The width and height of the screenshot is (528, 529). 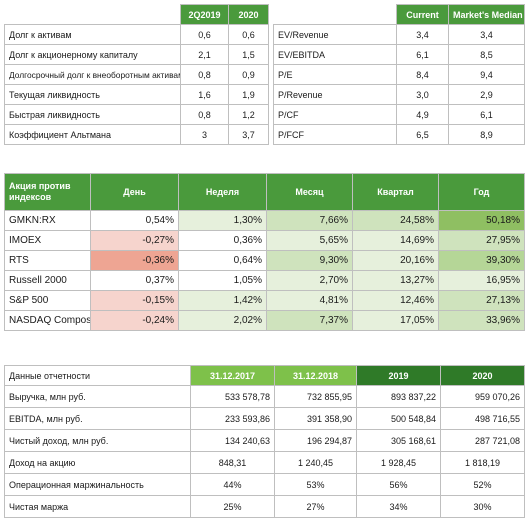 What do you see at coordinates (47, 300) in the screenshot?
I see `index-name: S&P 500` at bounding box center [47, 300].